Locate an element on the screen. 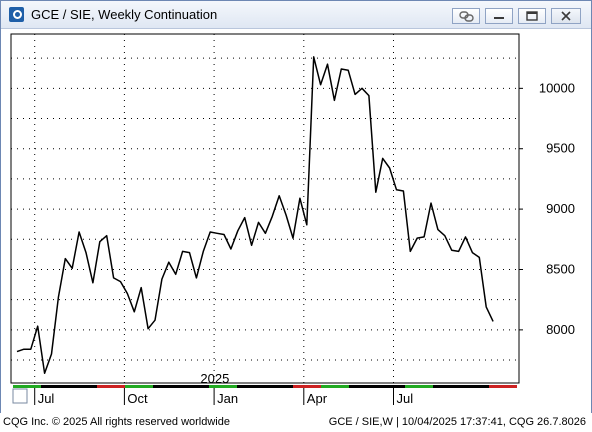  x-tick-label: Oct is located at coordinates (137, 398).